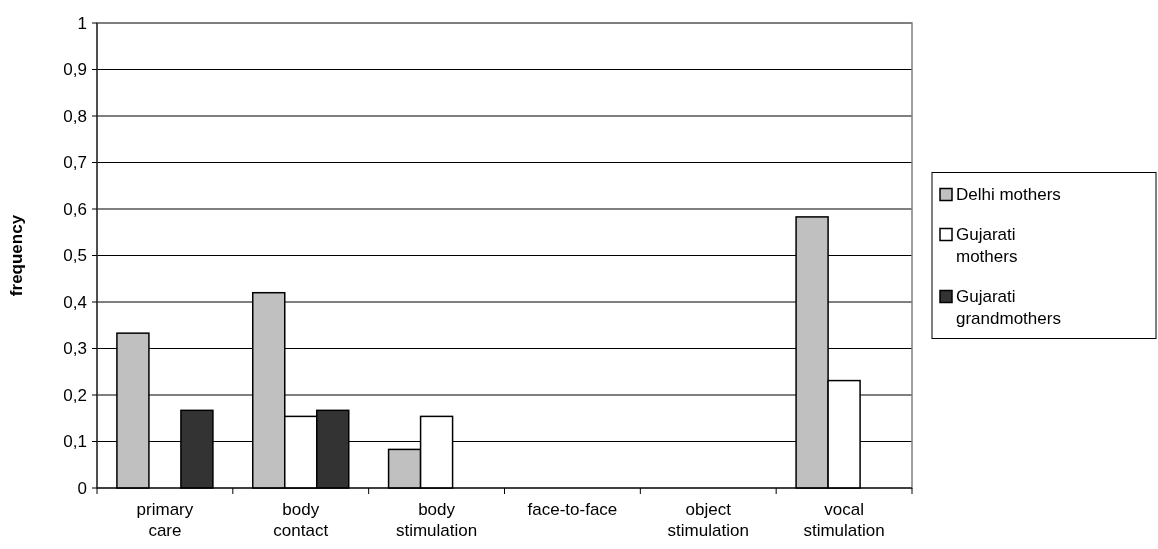 This screenshot has height=549, width=1158. What do you see at coordinates (75, 209) in the screenshot?
I see `y-tick-label: 0,6` at bounding box center [75, 209].